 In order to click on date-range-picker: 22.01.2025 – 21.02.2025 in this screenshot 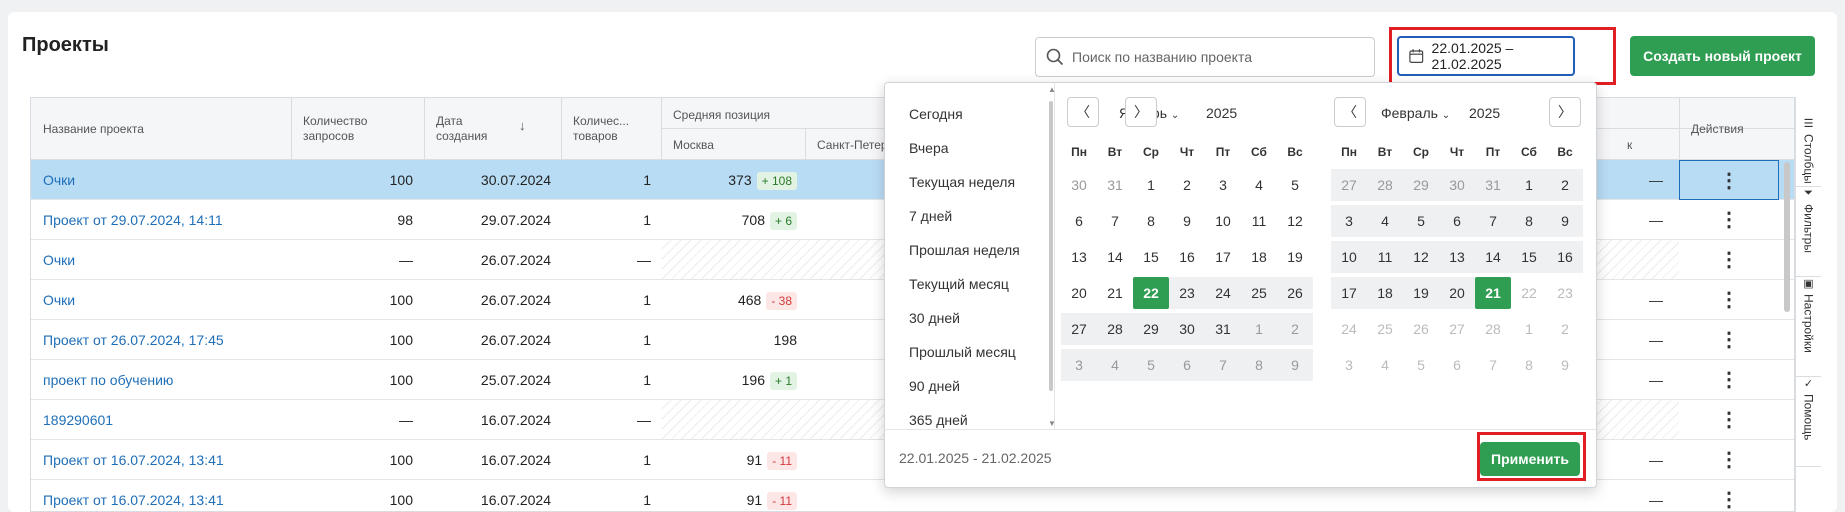, I will do `click(1486, 56)`.